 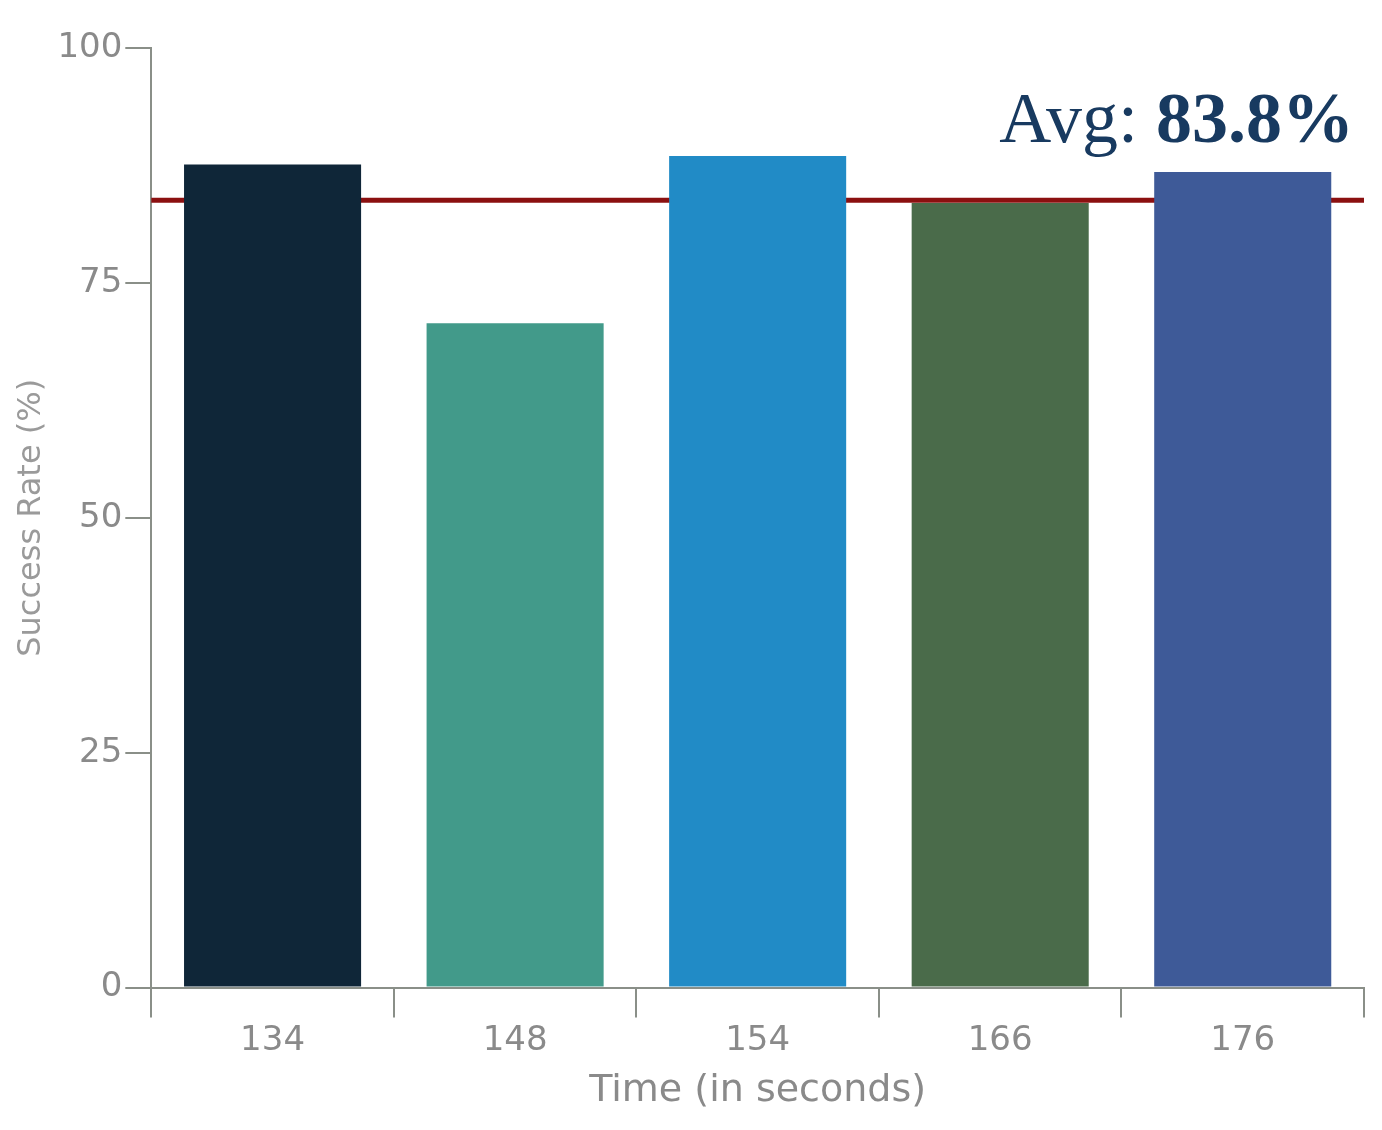 What do you see at coordinates (101, 279) in the screenshot?
I see `y-tick-label: 75` at bounding box center [101, 279].